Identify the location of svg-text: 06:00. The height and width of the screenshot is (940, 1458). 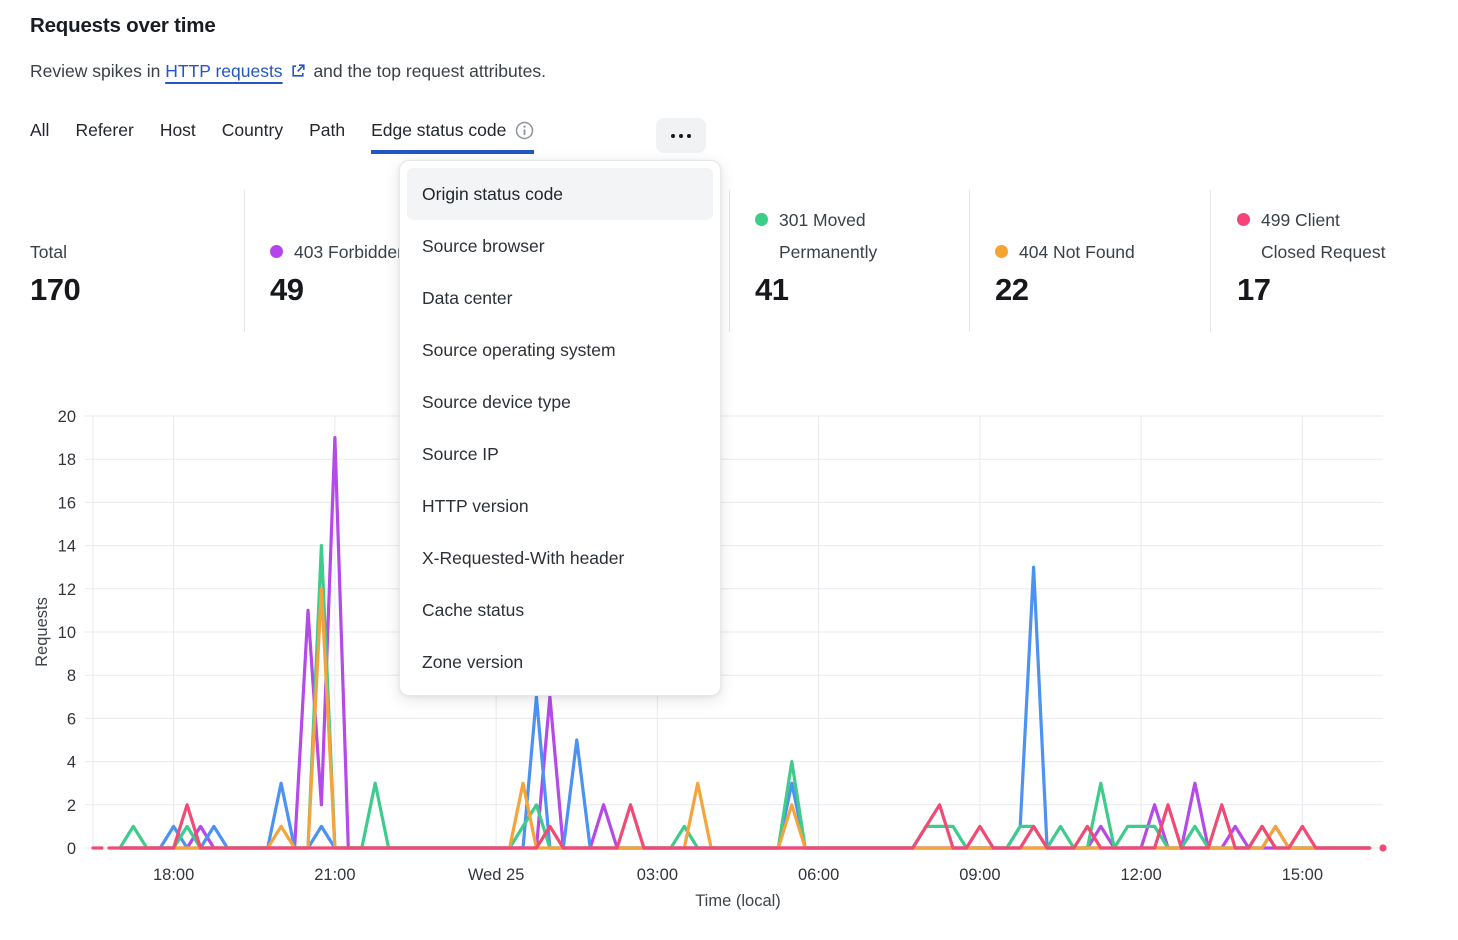
(818, 875).